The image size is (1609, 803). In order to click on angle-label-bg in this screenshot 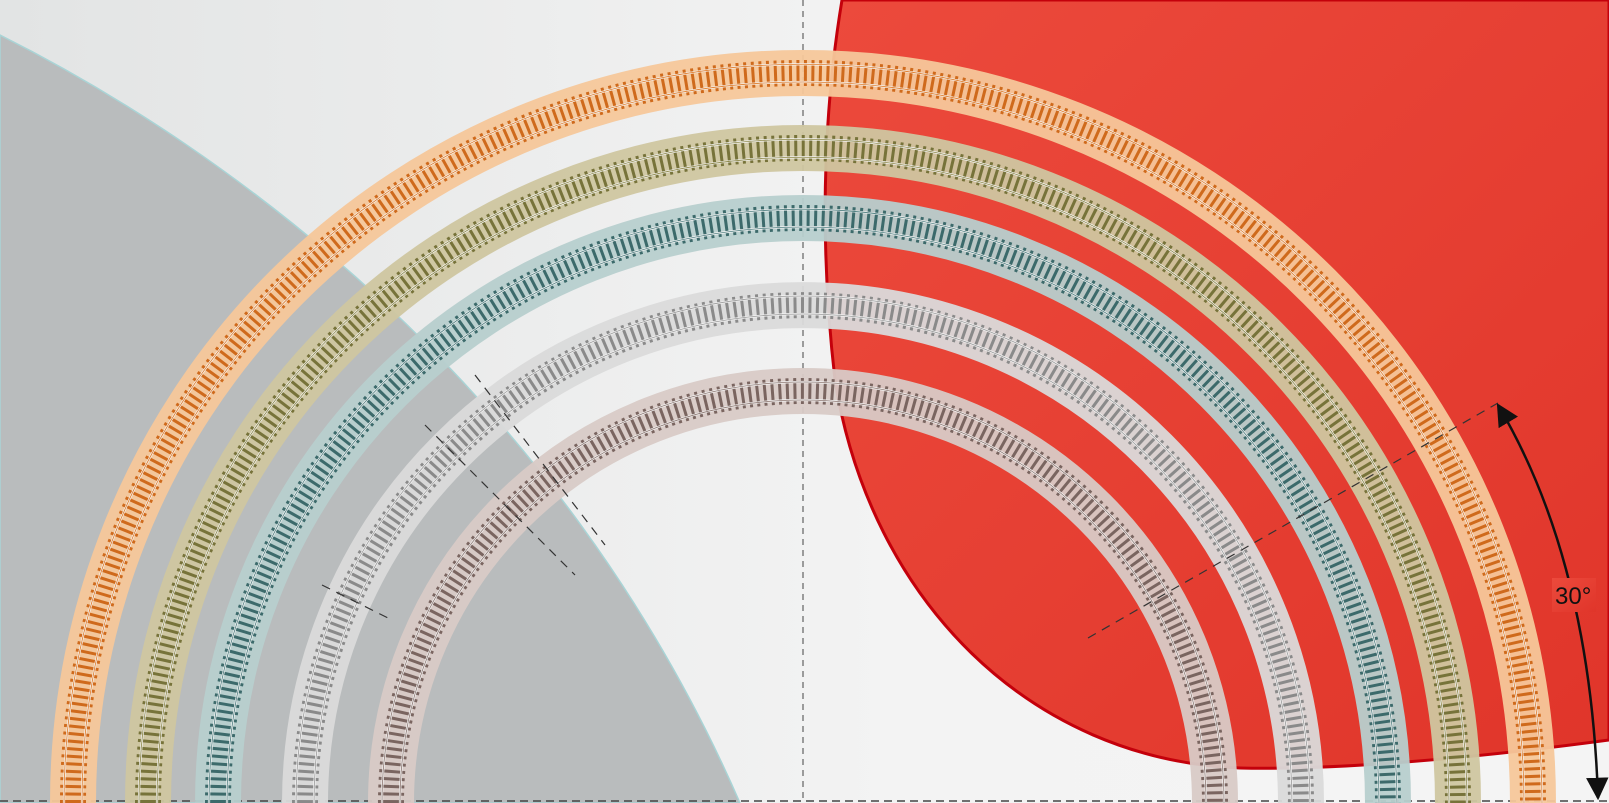, I will do `click(1574, 595)`.